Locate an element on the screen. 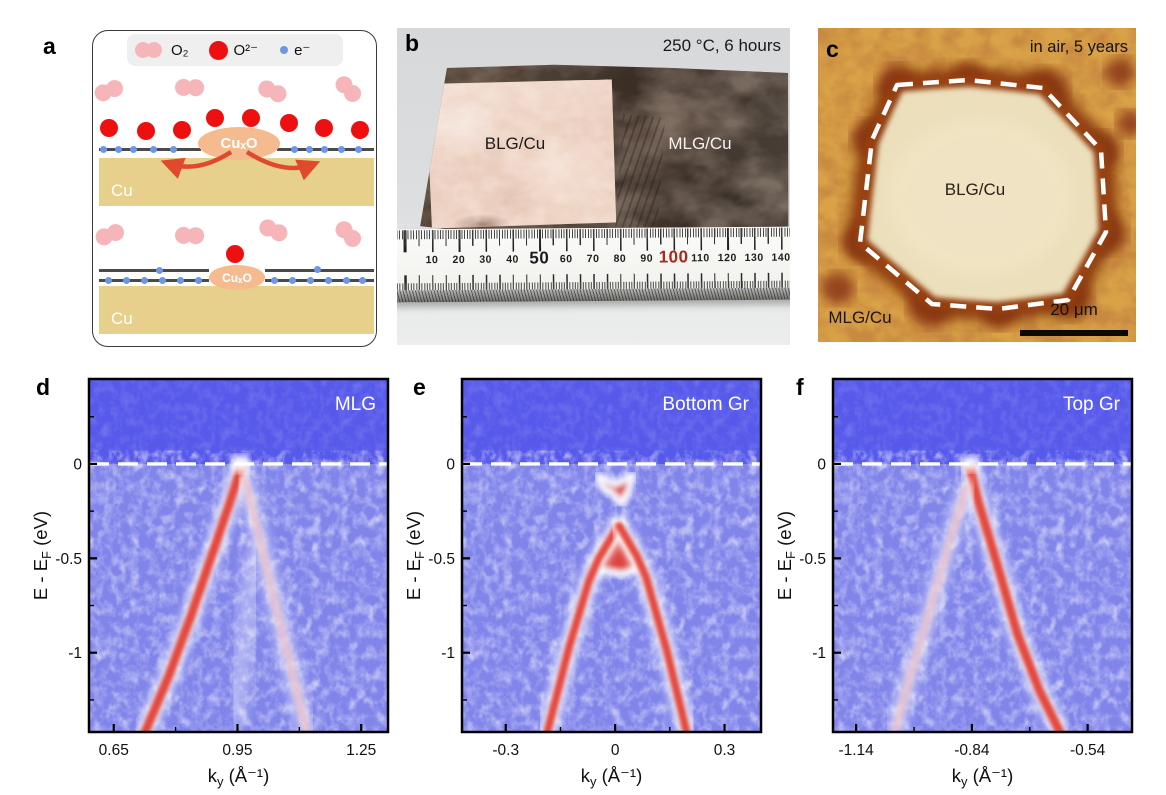 Image resolution: width=1166 pixels, height=795 pixels. micrograph-canvas is located at coordinates (977, 185).